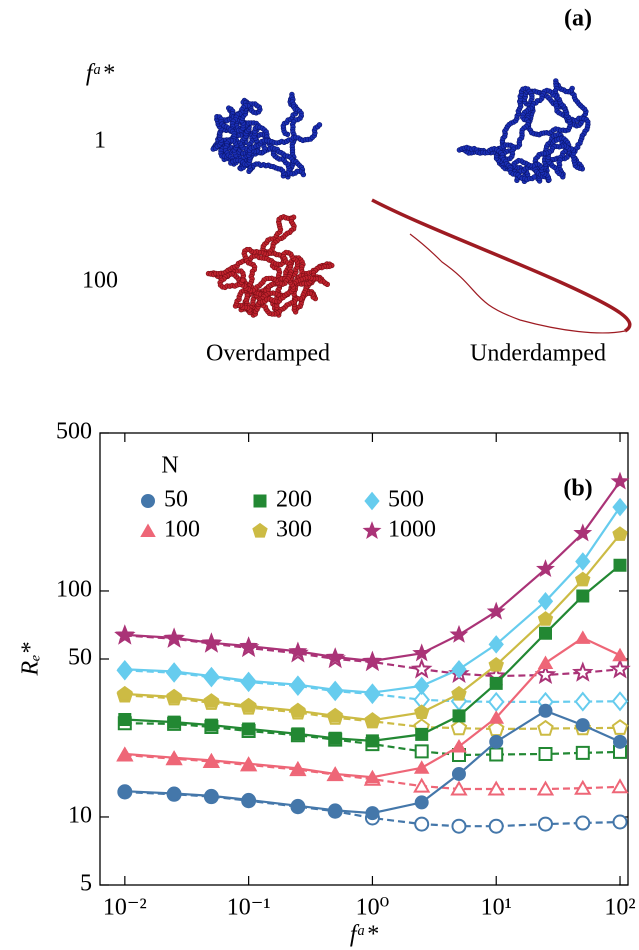  What do you see at coordinates (282, 500) in the screenshot?
I see `legend-item: 200` at bounding box center [282, 500].